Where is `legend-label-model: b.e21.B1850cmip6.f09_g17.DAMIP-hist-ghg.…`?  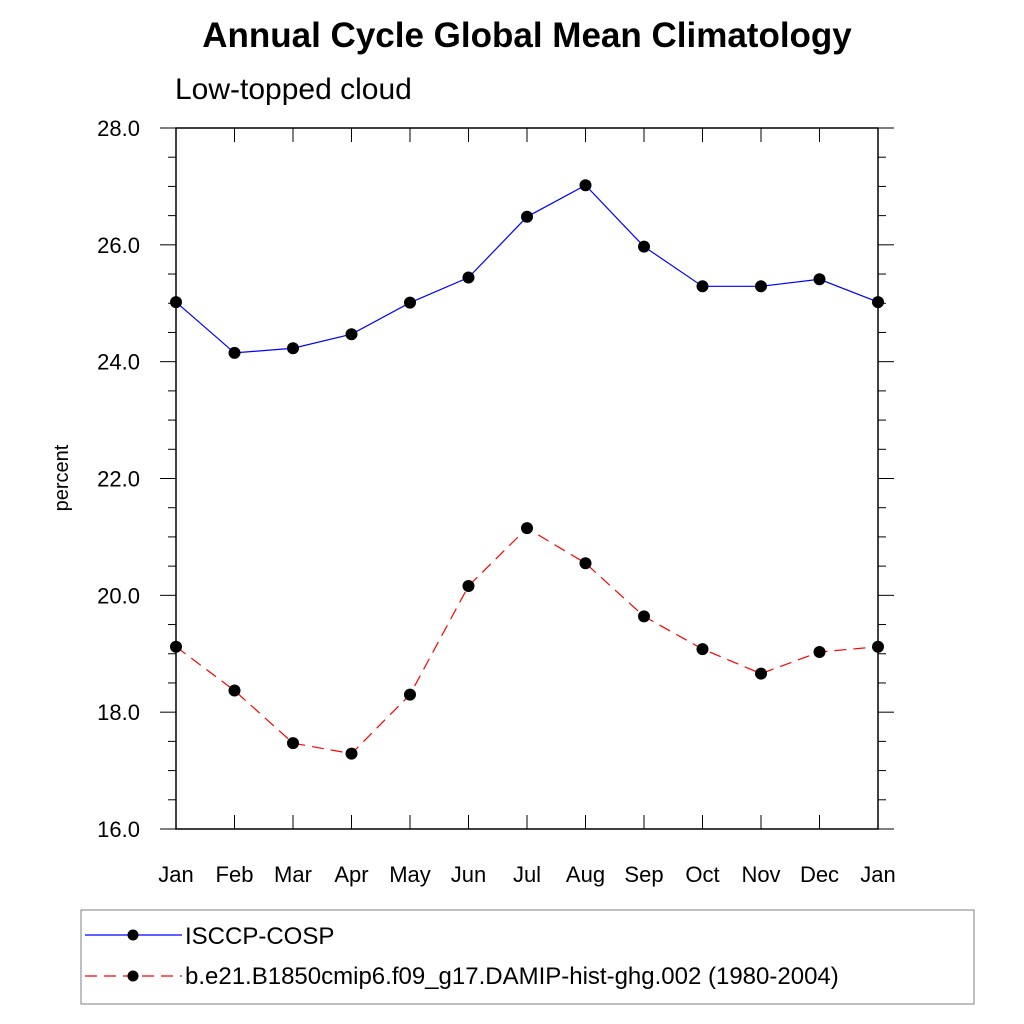
legend-label-model: b.e21.B1850cmip6.f09_g17.DAMIP-hist-ghg.… is located at coordinates (512, 976).